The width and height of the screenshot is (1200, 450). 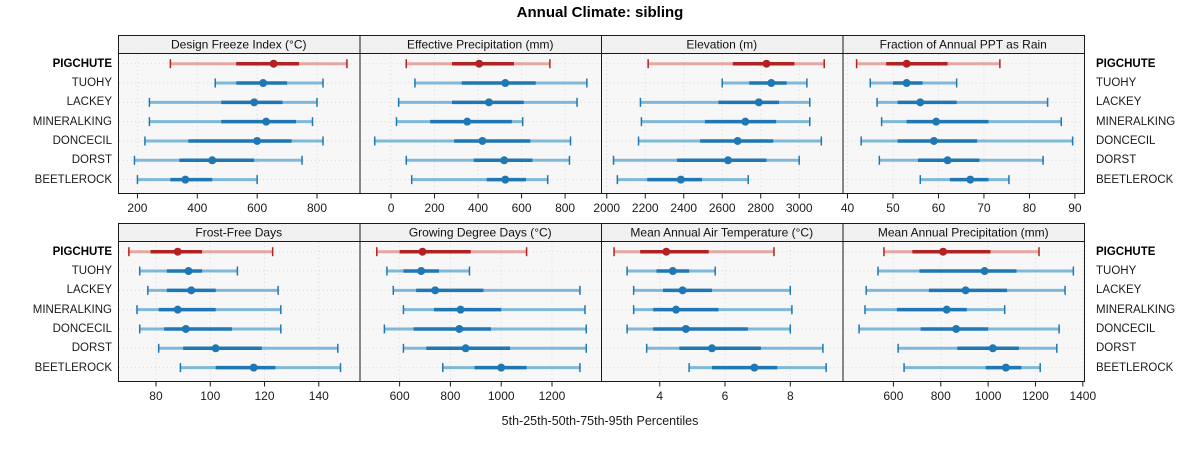 I want to click on series-elevation-m-mineralking, so click(x=725, y=122).